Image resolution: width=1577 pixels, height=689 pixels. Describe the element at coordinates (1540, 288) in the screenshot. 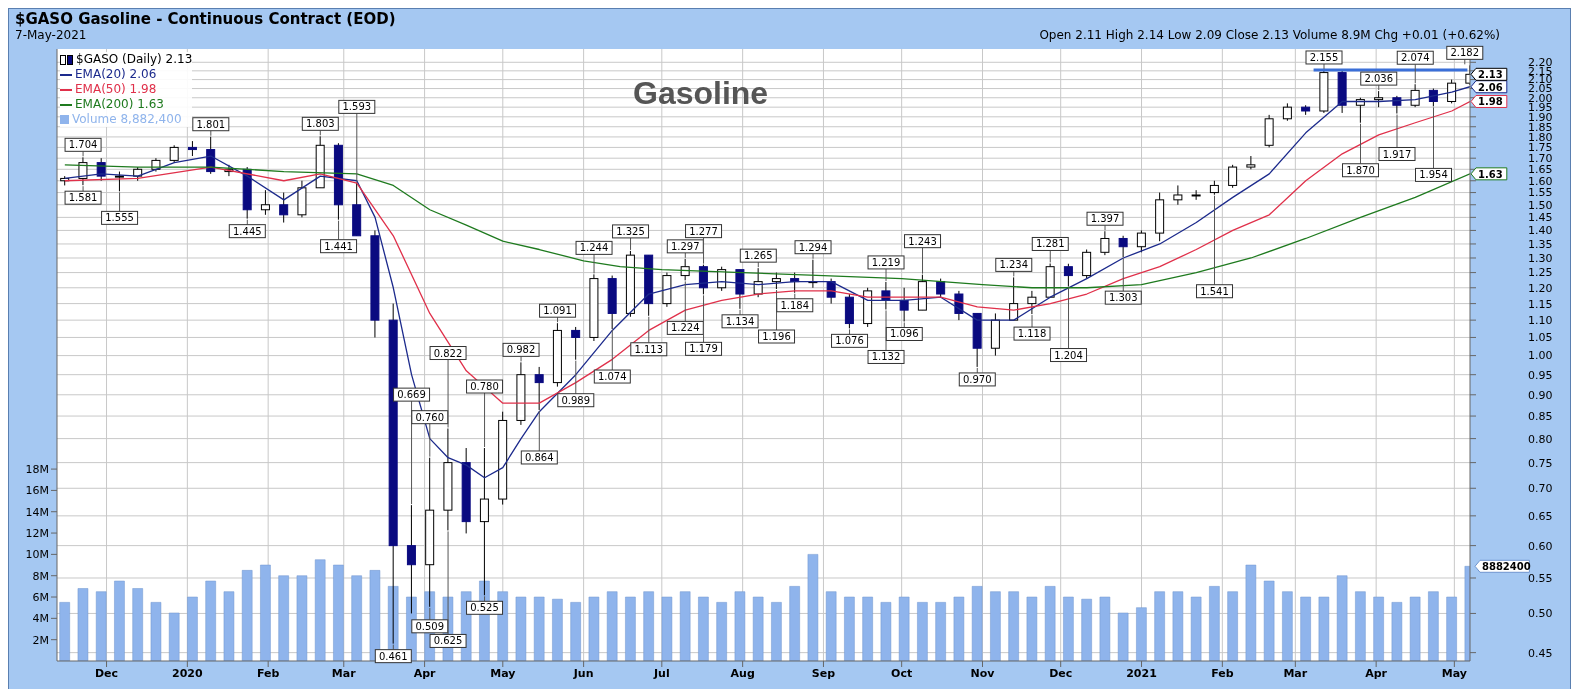

I see `y-tick-label: 1.20` at that location.